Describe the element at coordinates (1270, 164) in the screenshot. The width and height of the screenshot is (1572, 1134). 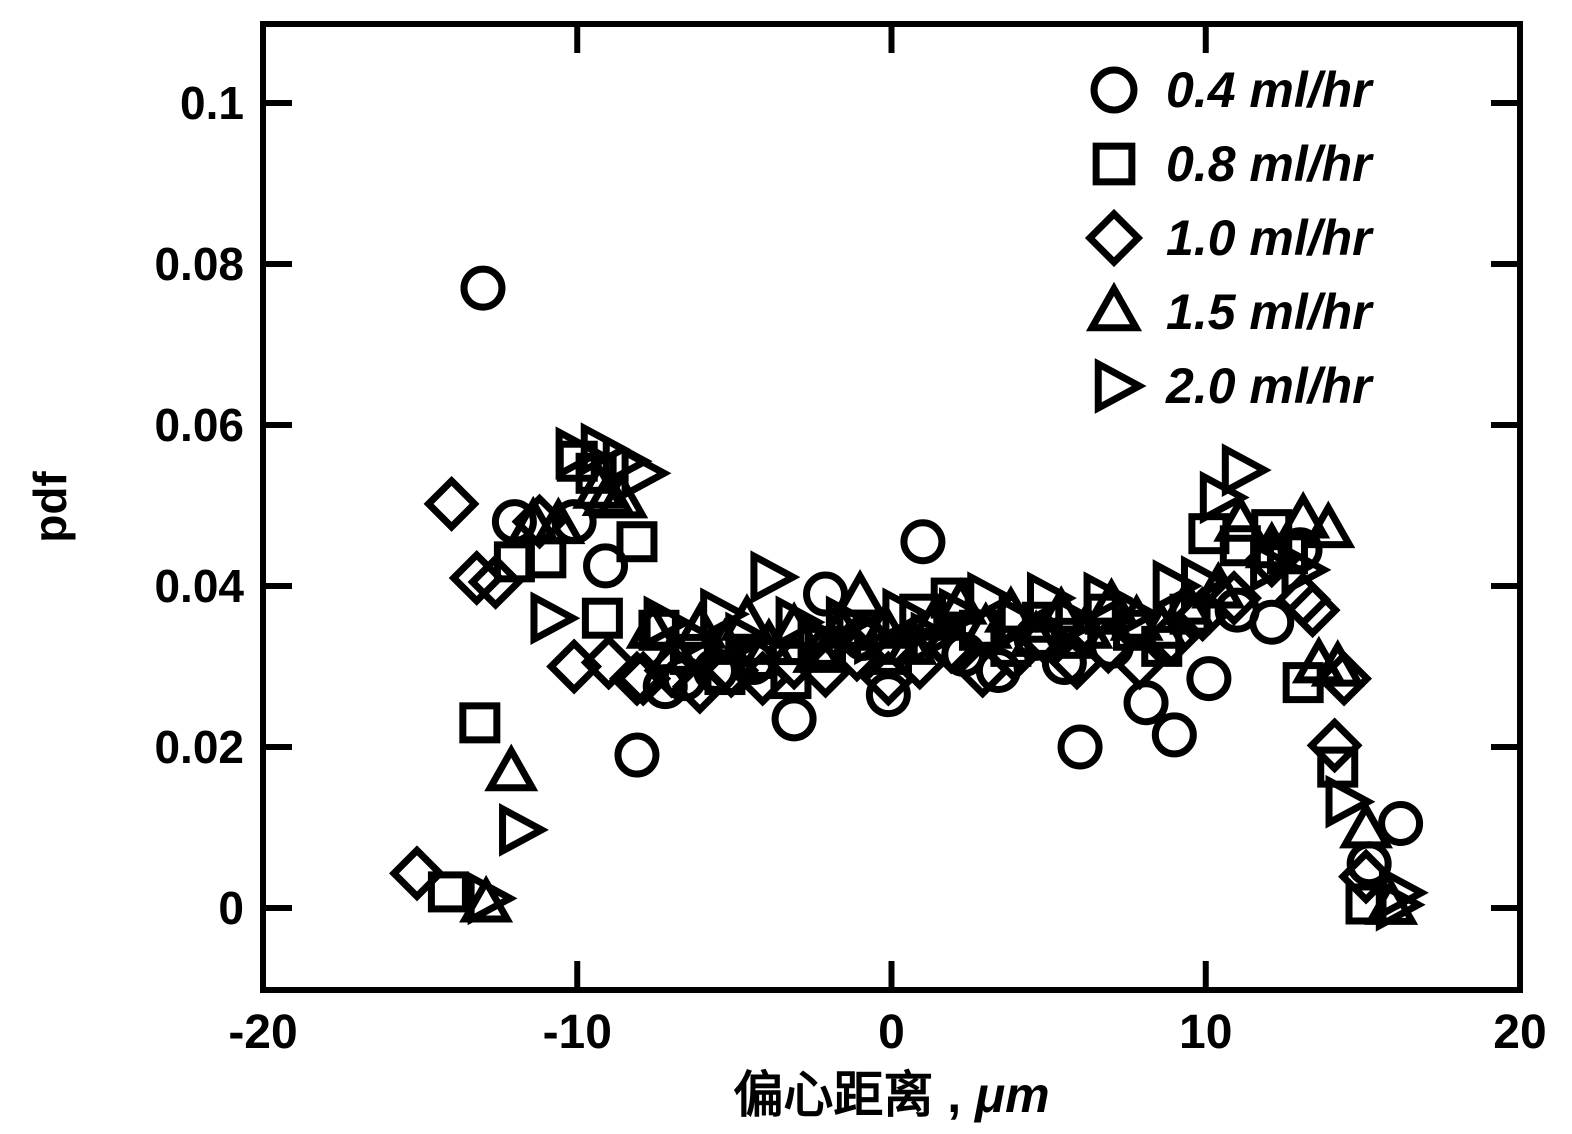
I see `legend-label: 0.8 ml/hr` at that location.